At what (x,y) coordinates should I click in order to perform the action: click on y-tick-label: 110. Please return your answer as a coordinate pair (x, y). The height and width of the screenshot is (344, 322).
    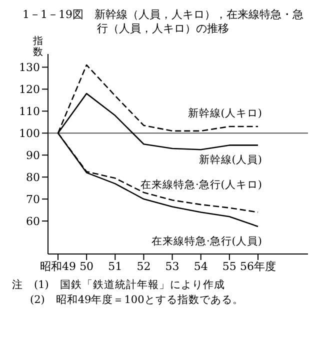
    Looking at the image, I should click on (29, 111).